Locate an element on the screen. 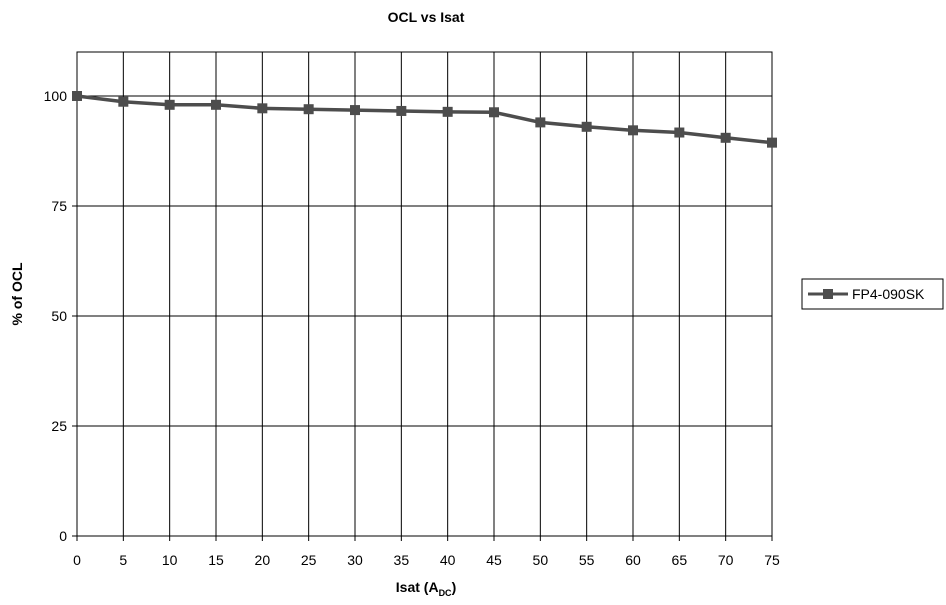 Image resolution: width=946 pixels, height=605 pixels. x-tick-label: 0 is located at coordinates (77, 560).